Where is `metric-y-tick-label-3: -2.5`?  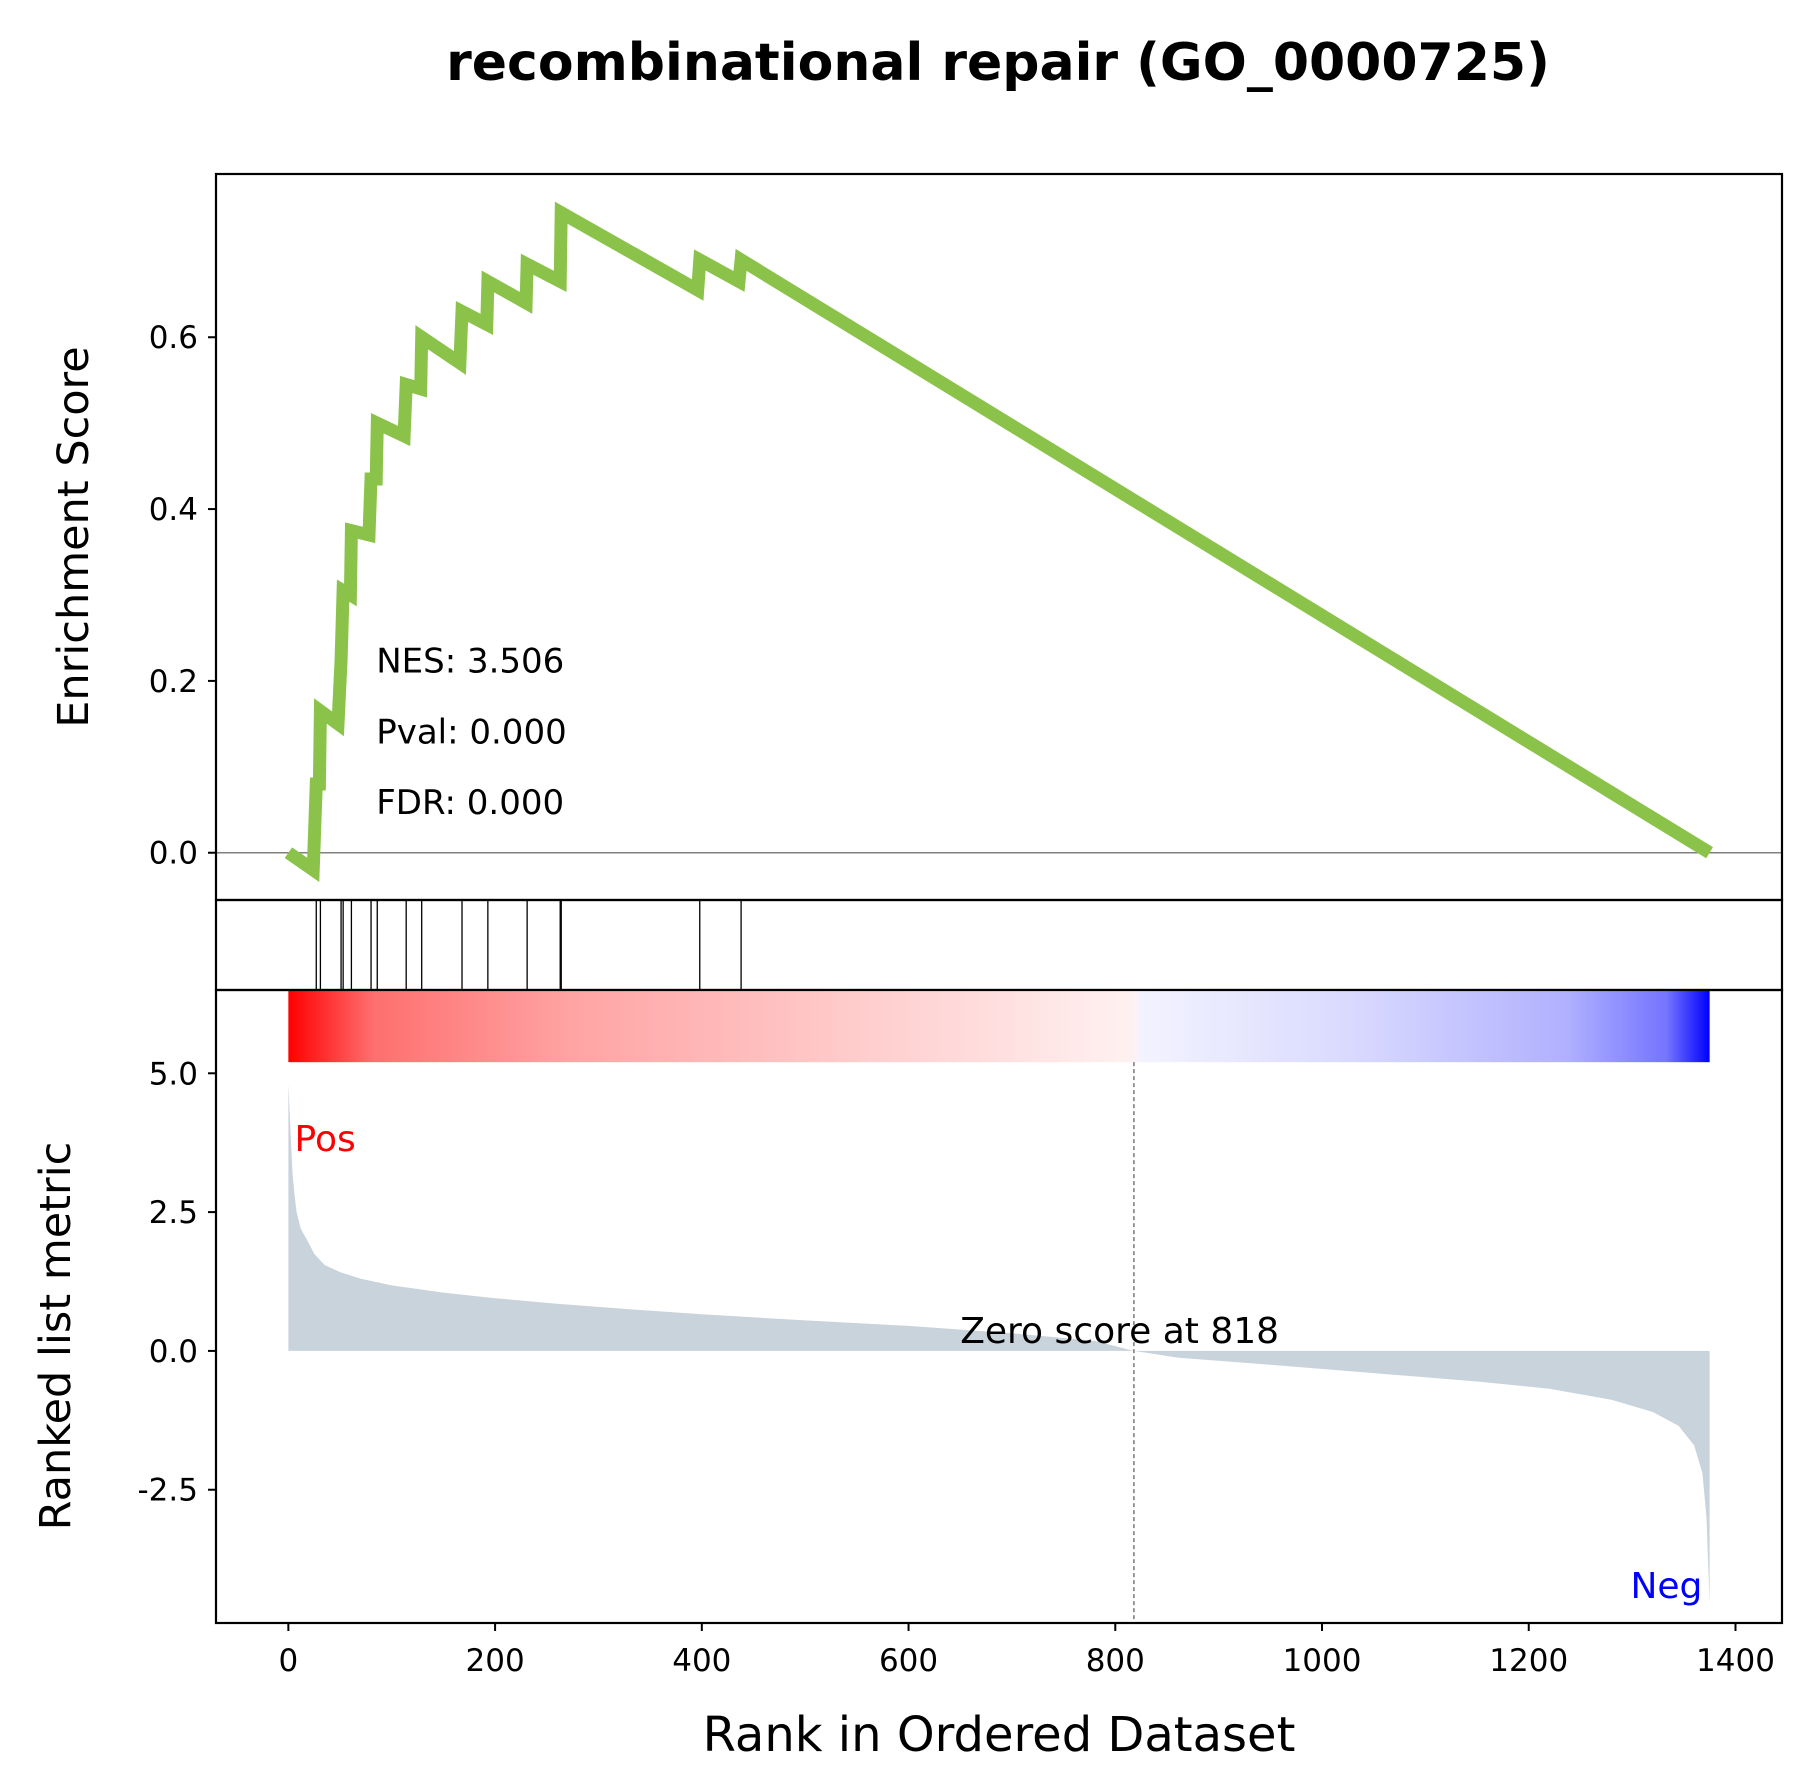 metric-y-tick-label-3: -2.5 is located at coordinates (168, 1491).